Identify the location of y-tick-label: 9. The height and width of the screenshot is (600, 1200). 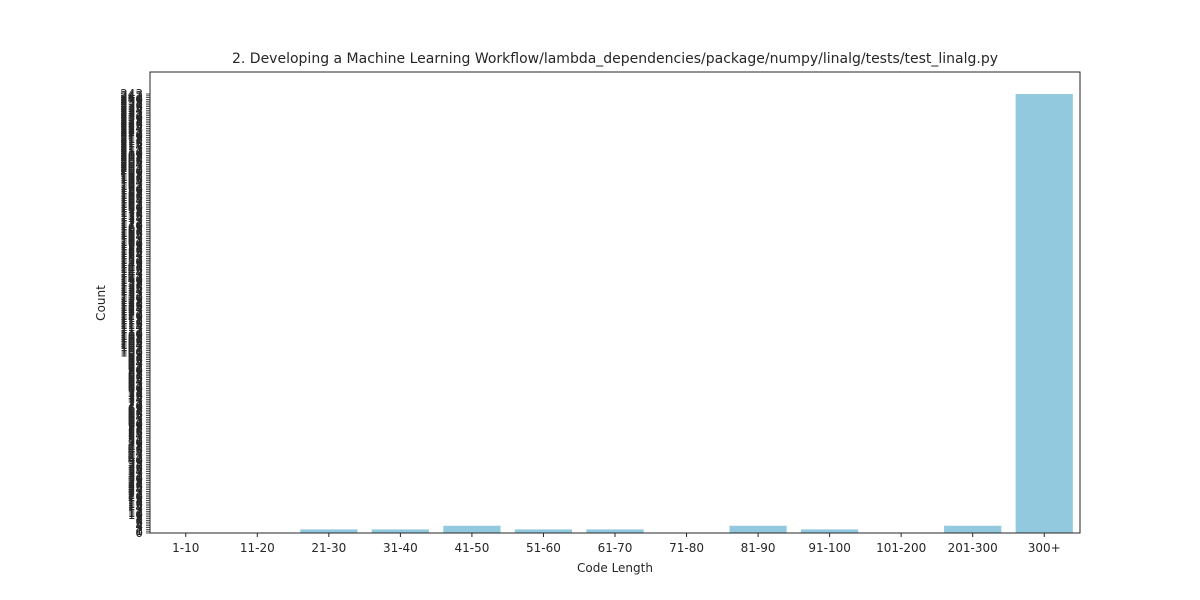
(139, 517).